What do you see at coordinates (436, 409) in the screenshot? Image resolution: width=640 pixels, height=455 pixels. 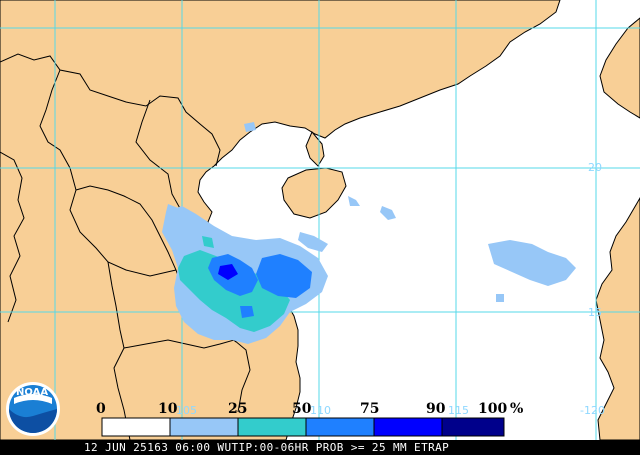 I see `legend-tick-90: 90` at bounding box center [436, 409].